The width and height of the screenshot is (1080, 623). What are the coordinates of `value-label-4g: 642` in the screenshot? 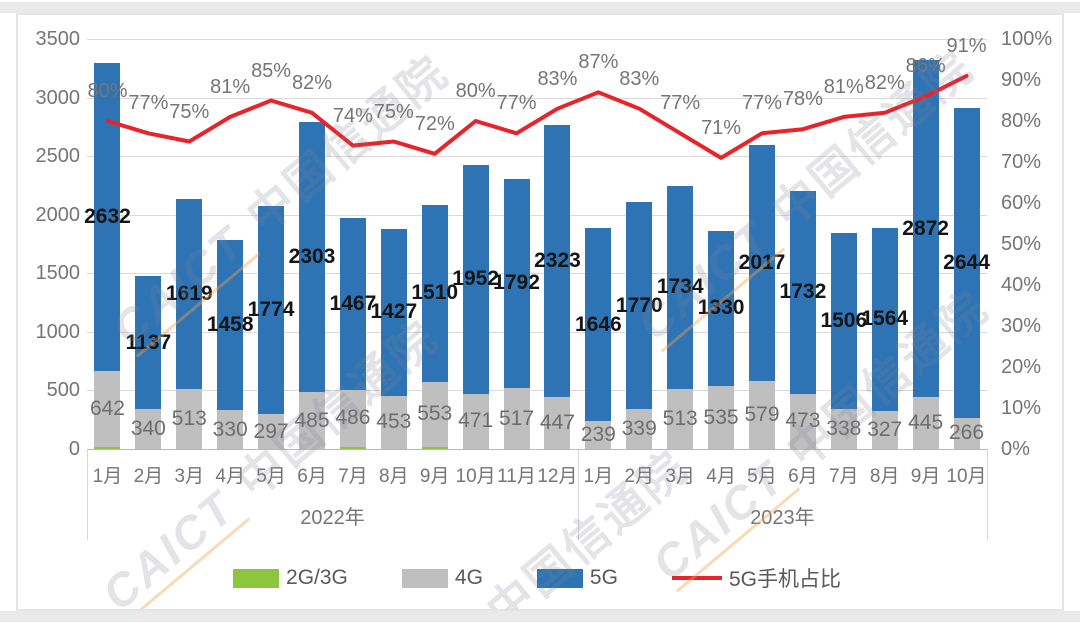 It's located at (107, 409).